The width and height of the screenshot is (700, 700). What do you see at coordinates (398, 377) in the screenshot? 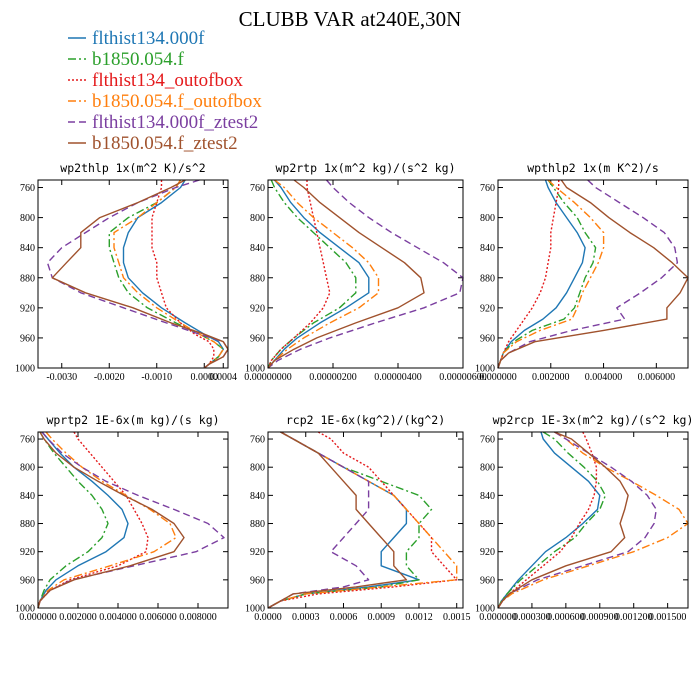
I see `x-tick-label: 0.00000400` at bounding box center [398, 377].